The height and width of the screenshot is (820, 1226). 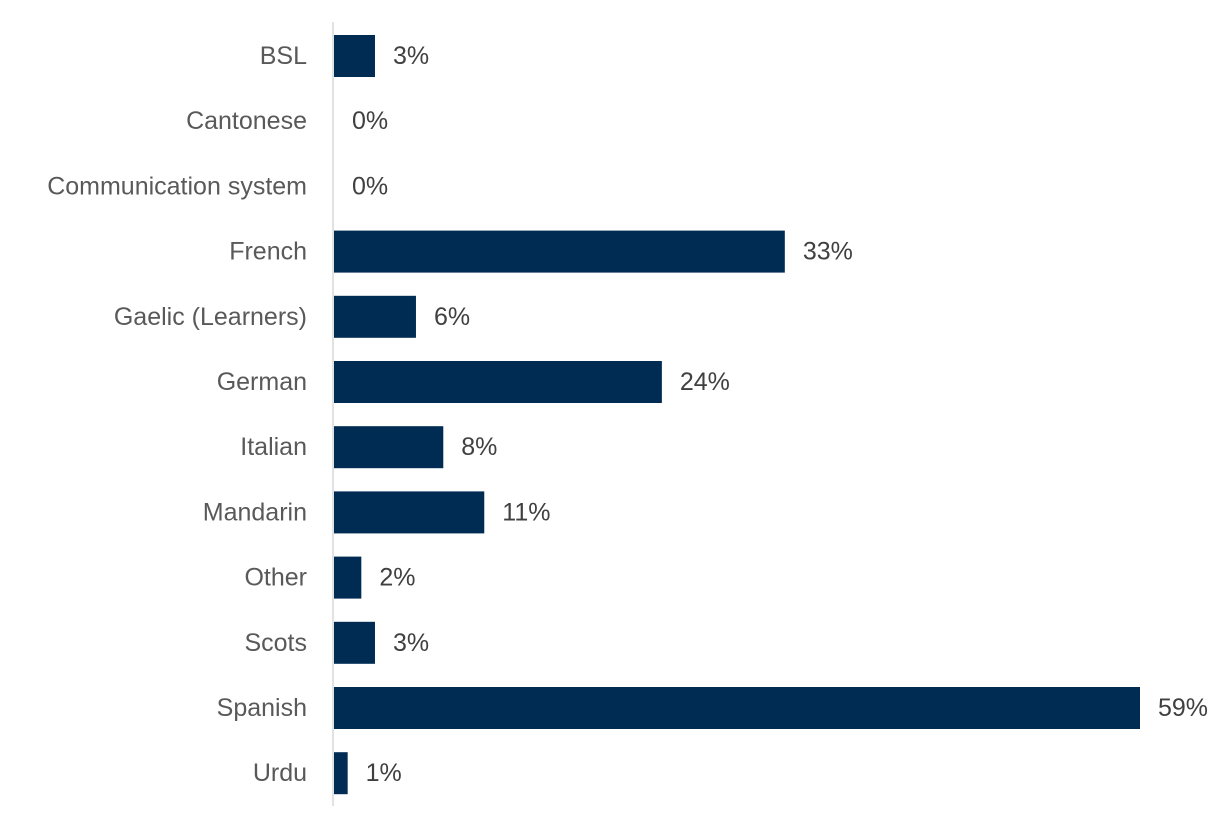 I want to click on value-label-spanish: 59%, so click(x=1183, y=708).